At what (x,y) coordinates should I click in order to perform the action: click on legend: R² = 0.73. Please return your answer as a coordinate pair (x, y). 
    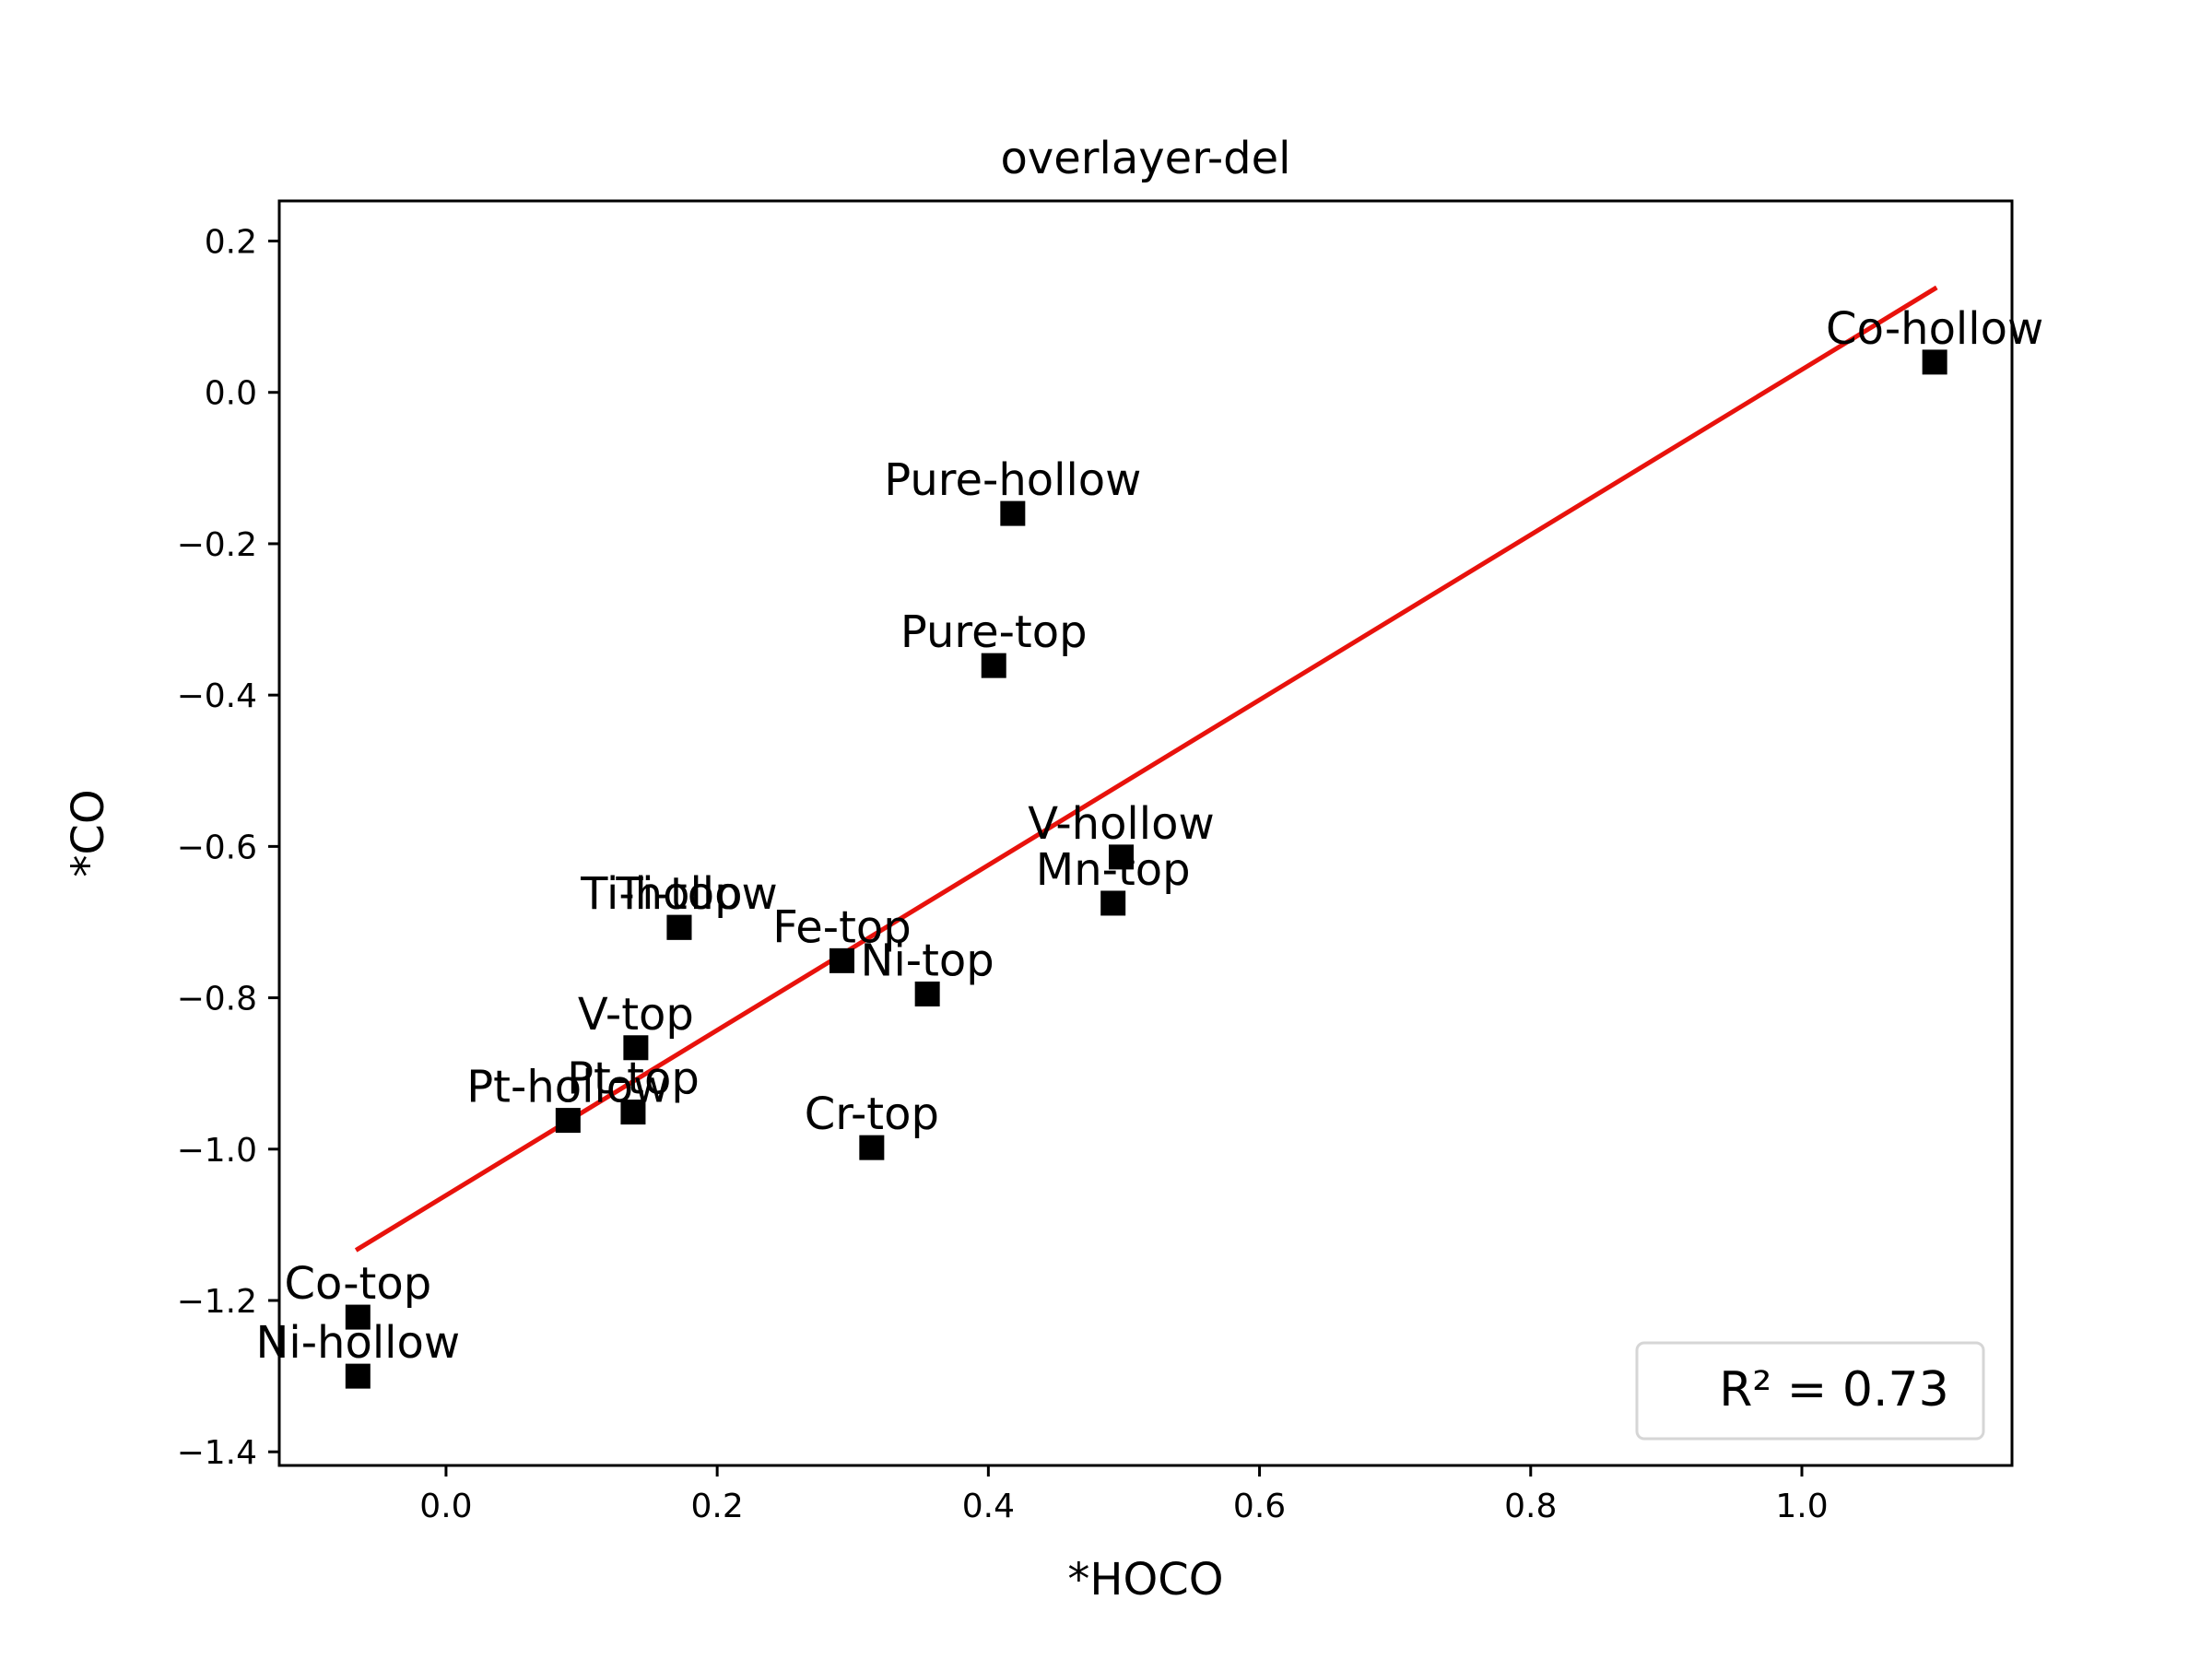
    Looking at the image, I should click on (1810, 1391).